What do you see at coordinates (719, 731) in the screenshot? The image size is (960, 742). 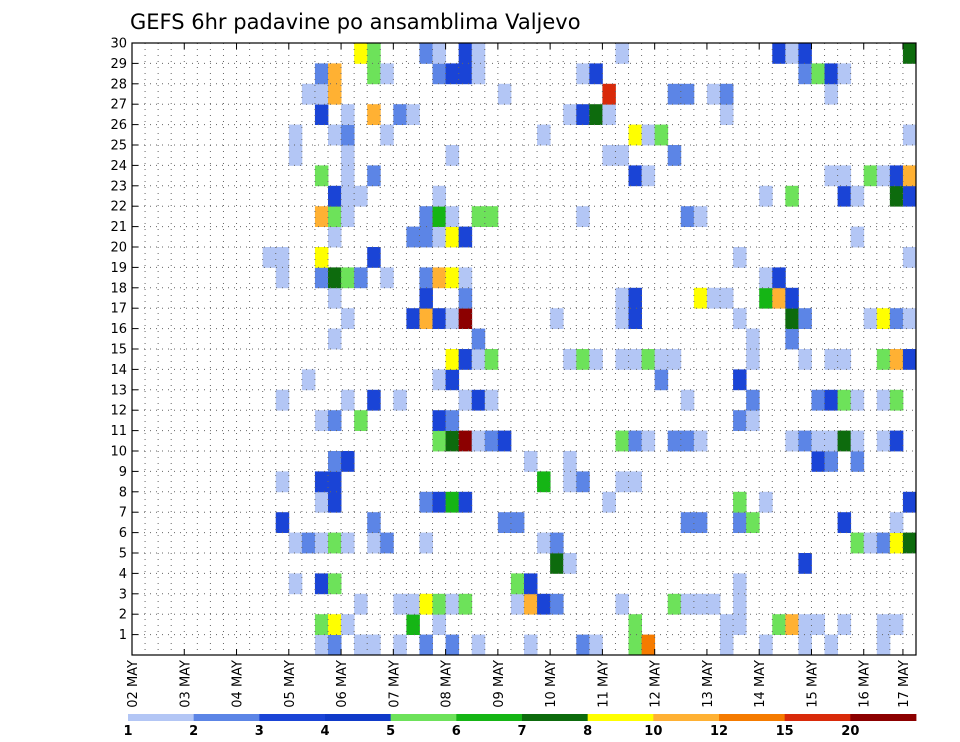 I see `colorbar-label: 12` at bounding box center [719, 731].